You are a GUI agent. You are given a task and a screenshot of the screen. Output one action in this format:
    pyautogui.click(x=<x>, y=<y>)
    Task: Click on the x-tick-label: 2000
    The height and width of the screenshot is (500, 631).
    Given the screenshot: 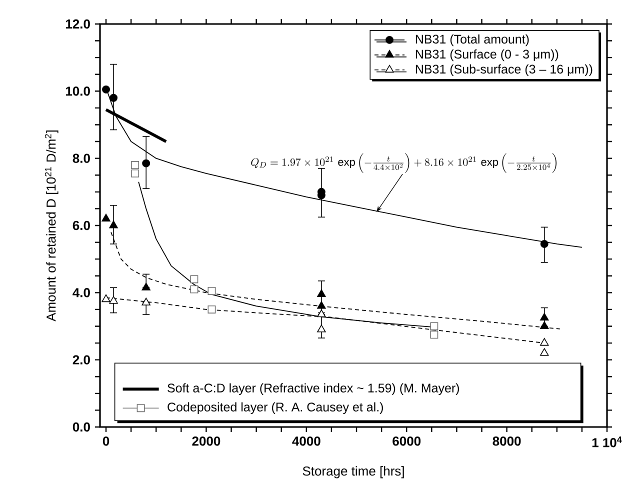 What is the action you would take?
    pyautogui.click(x=206, y=441)
    